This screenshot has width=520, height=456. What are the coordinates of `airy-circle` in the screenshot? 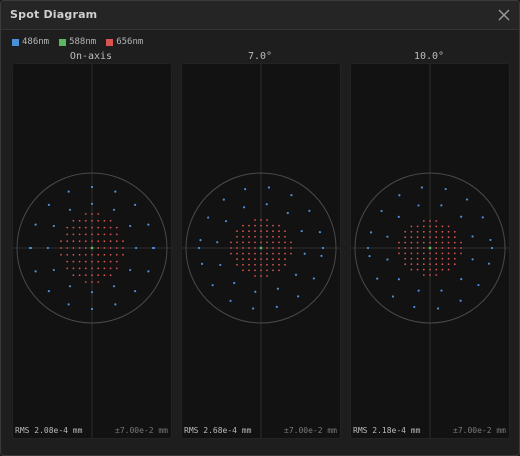 It's located at (92, 248).